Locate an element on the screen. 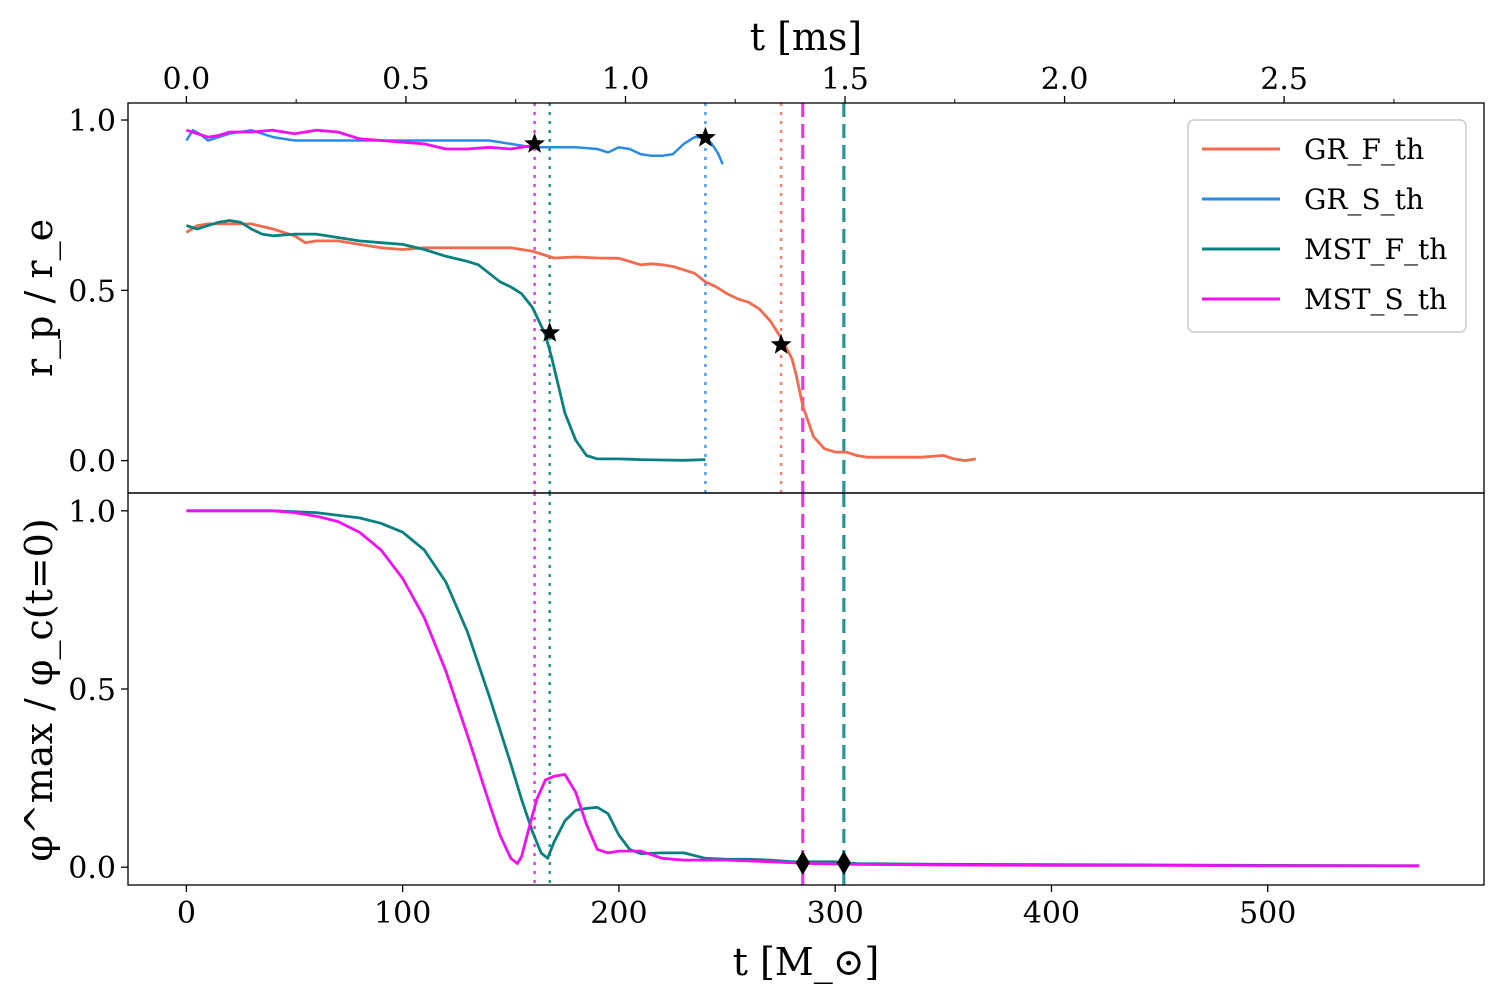 This screenshot has width=1500, height=1000. xtick-label-top: 1.5 is located at coordinates (845, 79).